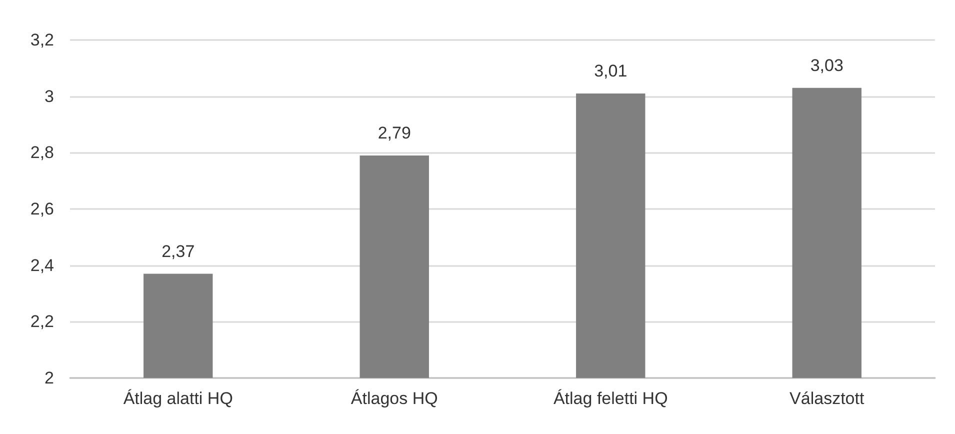 The image size is (955, 434). What do you see at coordinates (394, 398) in the screenshot?
I see `x-tick-label: Átlagos HQ` at bounding box center [394, 398].